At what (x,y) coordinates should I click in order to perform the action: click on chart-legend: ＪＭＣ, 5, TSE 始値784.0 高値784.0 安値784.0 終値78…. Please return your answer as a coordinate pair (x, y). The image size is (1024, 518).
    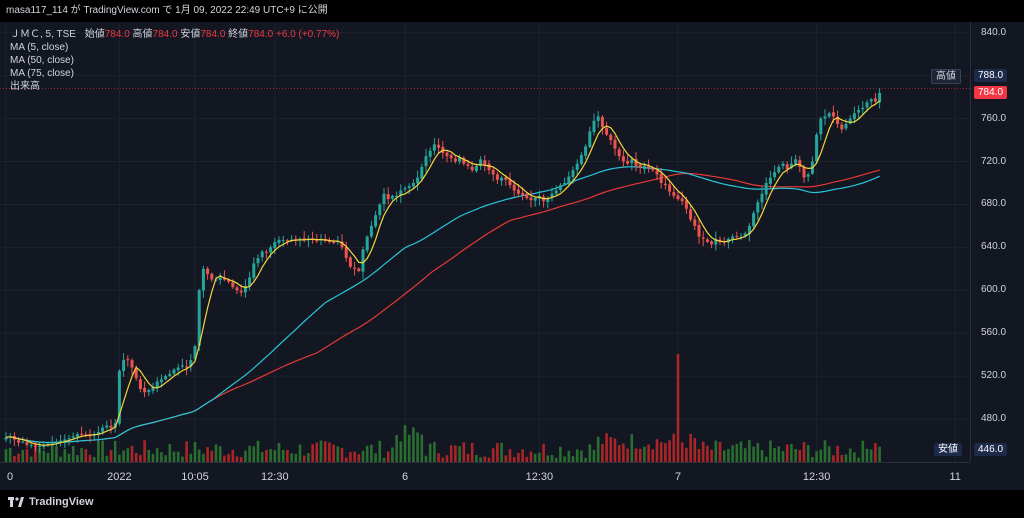
    Looking at the image, I should click on (174, 60).